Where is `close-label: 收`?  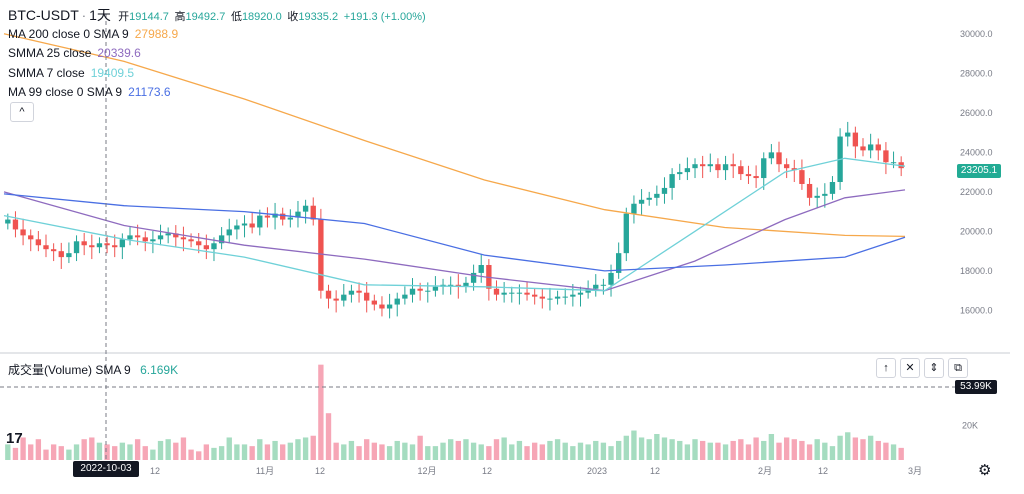
close-label: 收 is located at coordinates (293, 17).